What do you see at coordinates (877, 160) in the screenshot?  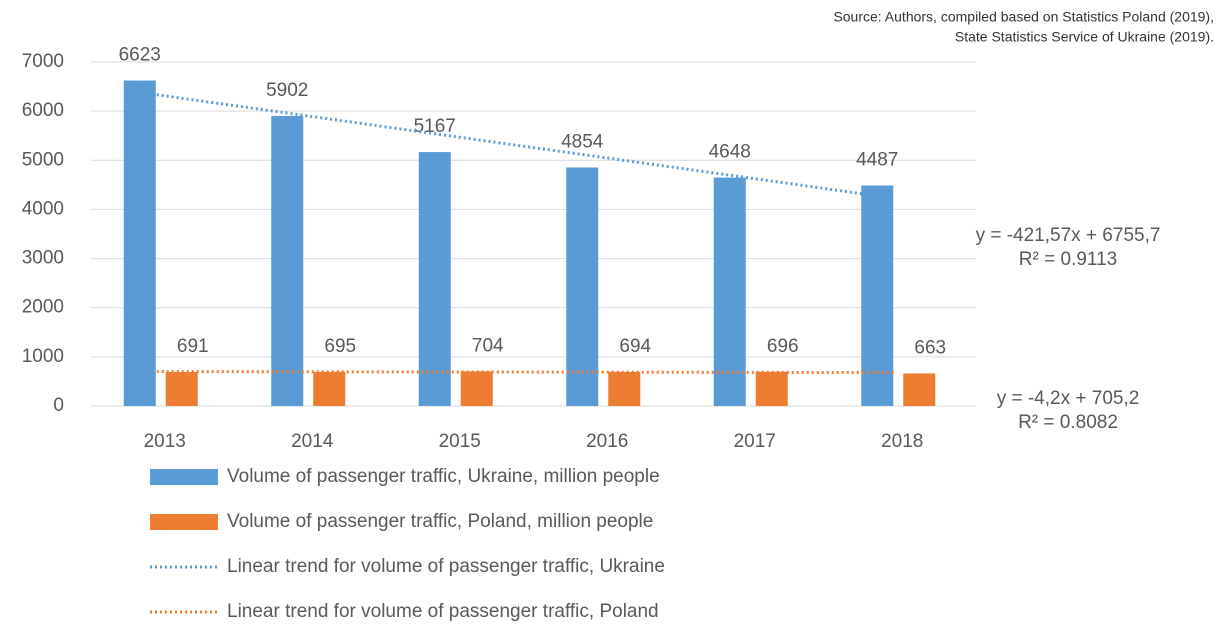 I see `data-label: 4487` at bounding box center [877, 160].